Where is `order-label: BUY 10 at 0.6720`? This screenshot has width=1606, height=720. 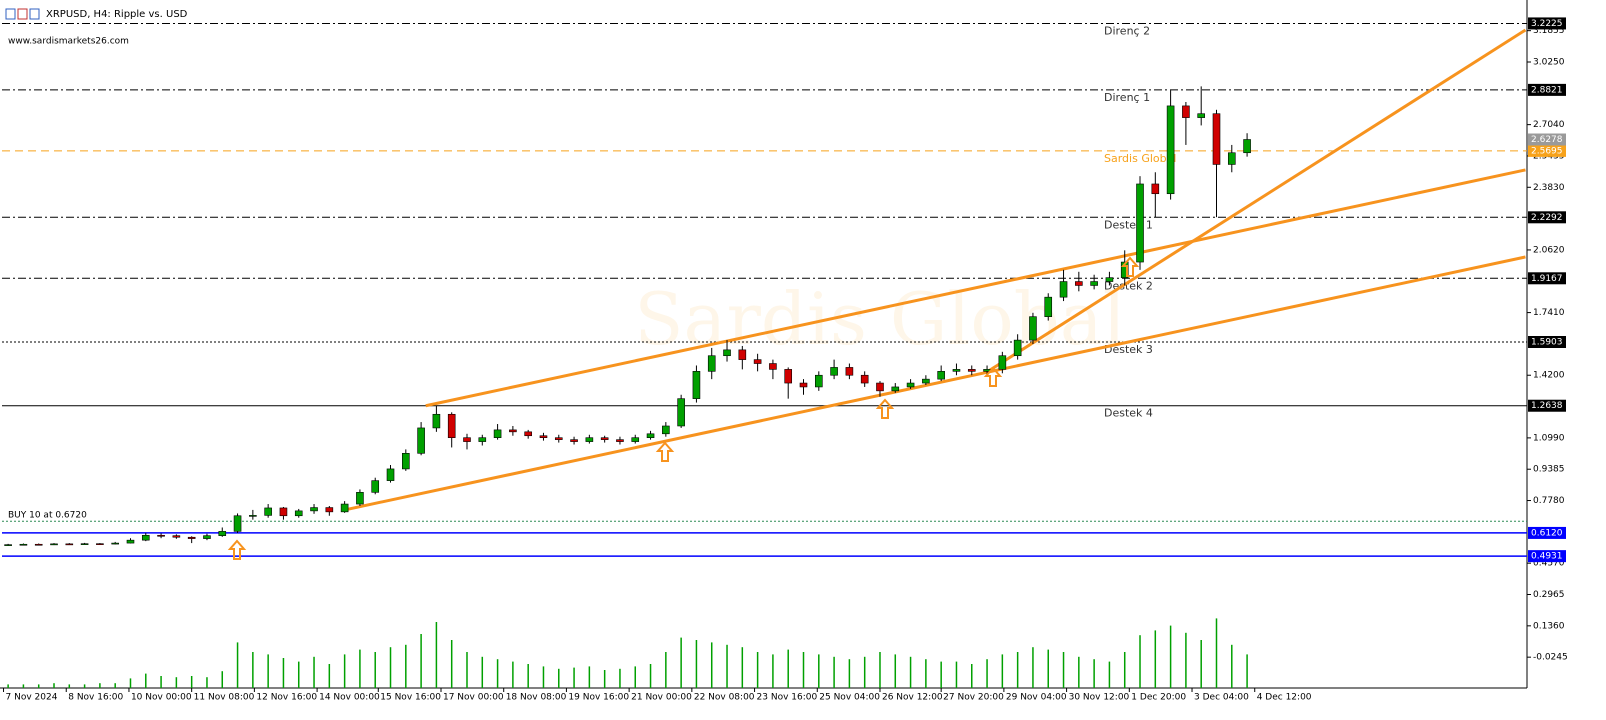
order-label: BUY 10 at 0.6720 is located at coordinates (47, 516).